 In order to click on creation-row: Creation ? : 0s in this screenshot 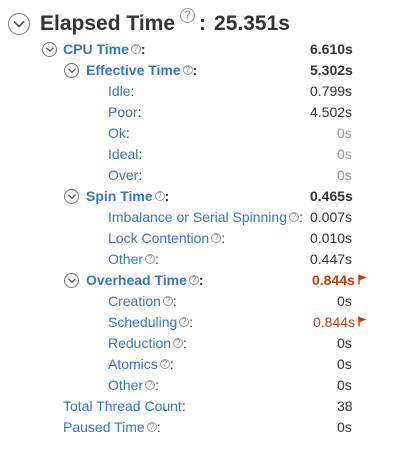, I will do `click(207, 301)`.